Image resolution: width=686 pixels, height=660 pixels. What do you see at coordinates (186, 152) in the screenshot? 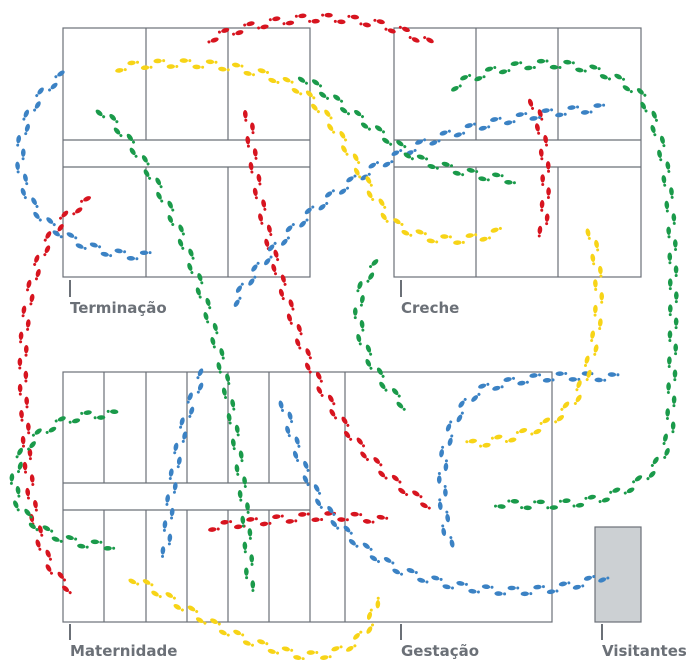
I see `block-terminacao-inner` at bounding box center [186, 152].